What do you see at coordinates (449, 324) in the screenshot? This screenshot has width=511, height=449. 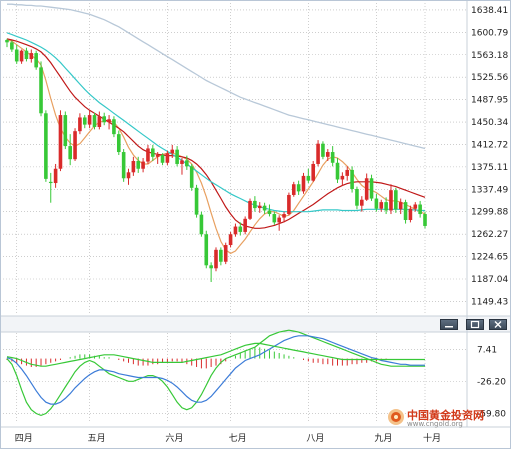 I see `minimize-button` at bounding box center [449, 324].